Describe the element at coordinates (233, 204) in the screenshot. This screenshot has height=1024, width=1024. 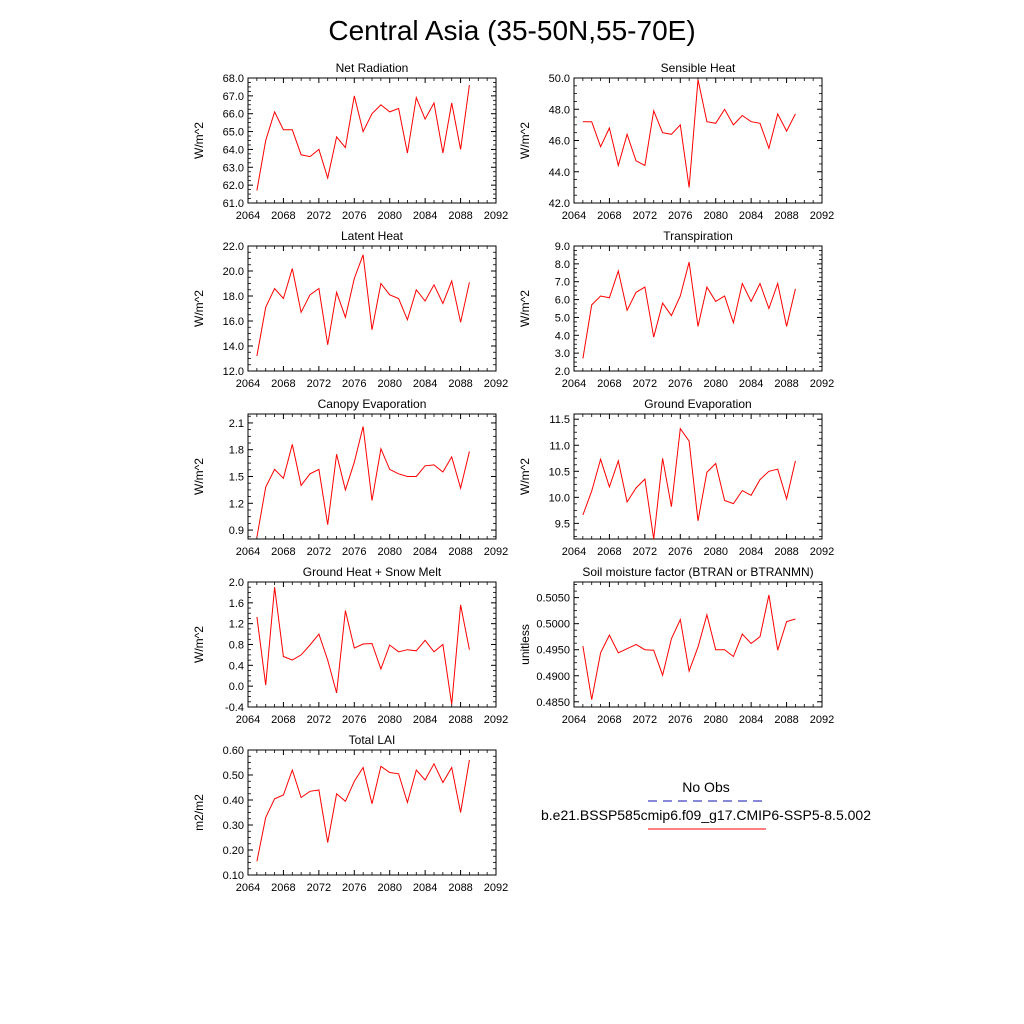
I see `y-tick-label: 61.0` at that location.